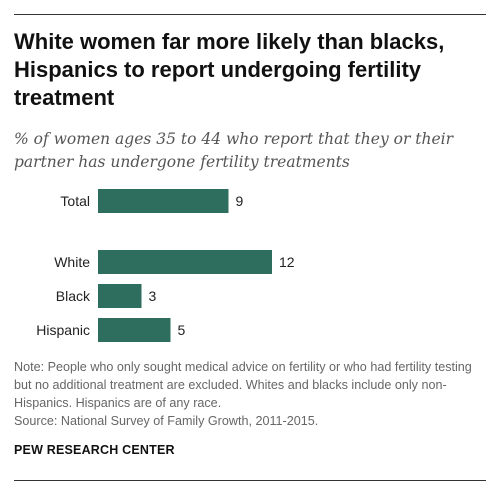 The width and height of the screenshot is (503, 504). I want to click on category-label-white: White, so click(72, 262).